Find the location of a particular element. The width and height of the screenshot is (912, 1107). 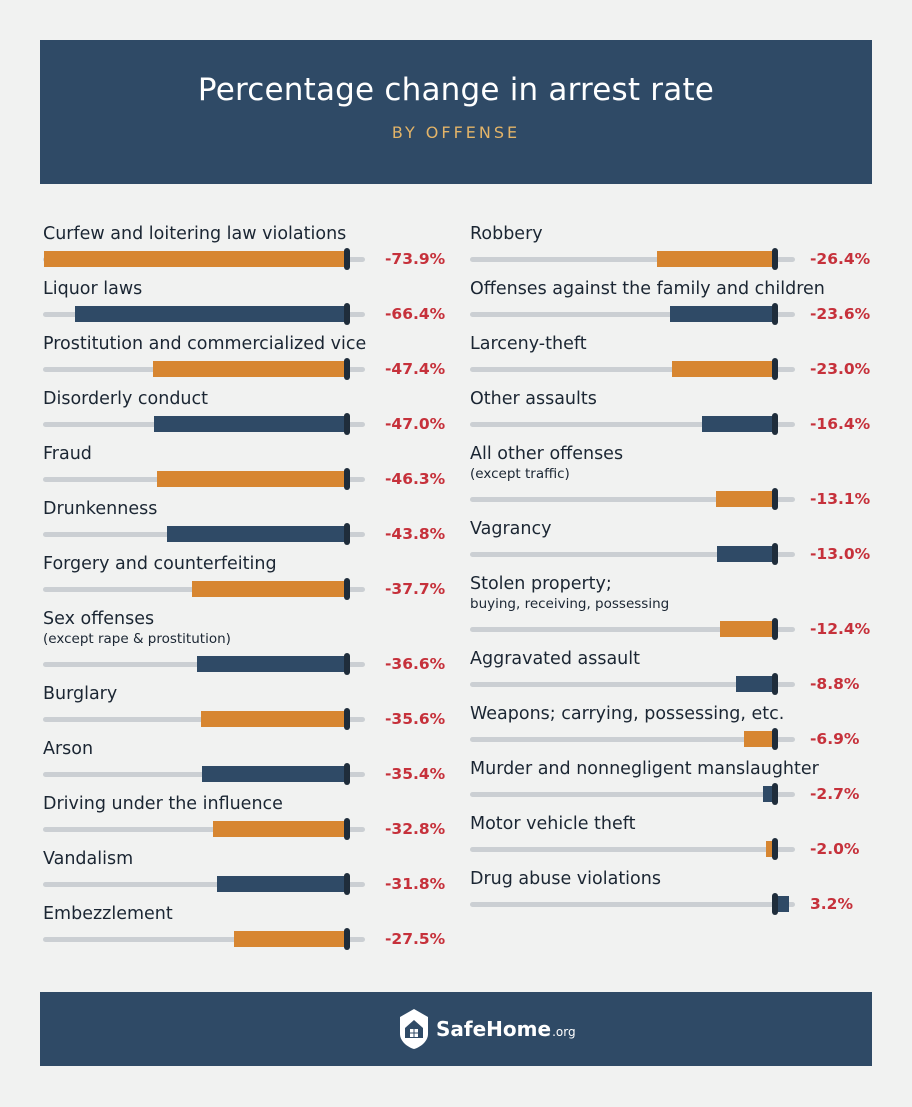

bar-sublabel: (except rape & prostitution) is located at coordinates (137, 639).